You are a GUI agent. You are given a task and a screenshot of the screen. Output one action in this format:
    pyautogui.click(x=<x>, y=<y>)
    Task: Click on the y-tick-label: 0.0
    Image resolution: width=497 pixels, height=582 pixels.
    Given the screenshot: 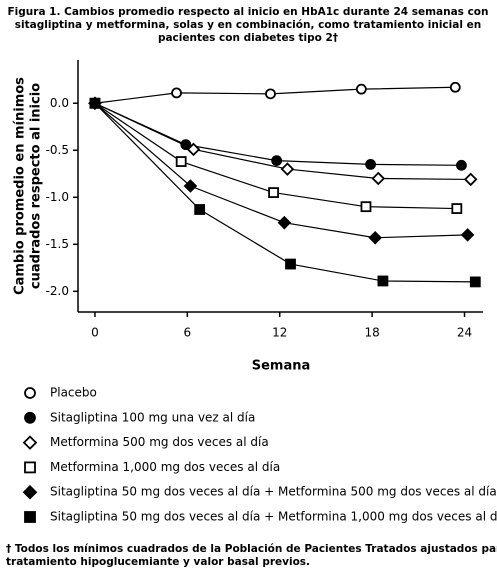 What is the action you would take?
    pyautogui.click(x=59, y=103)
    